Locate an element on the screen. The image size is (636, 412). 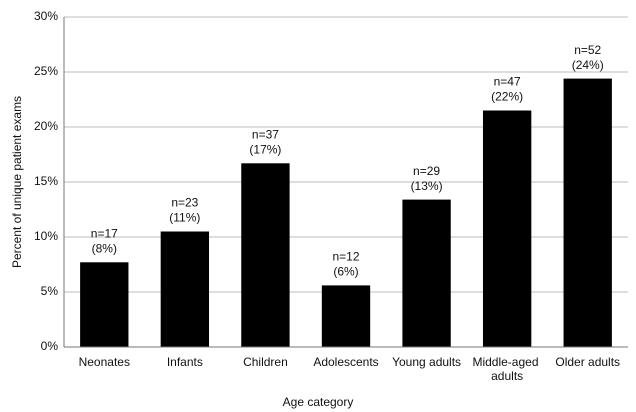
value-label: (24%) is located at coordinates (588, 65).